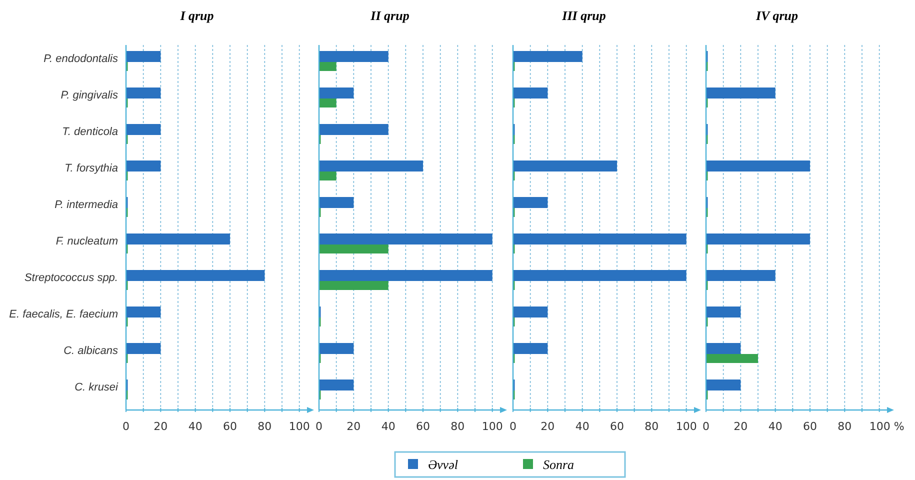 The height and width of the screenshot is (480, 915). I want to click on y-tick-label: C. albicans, so click(91, 351).